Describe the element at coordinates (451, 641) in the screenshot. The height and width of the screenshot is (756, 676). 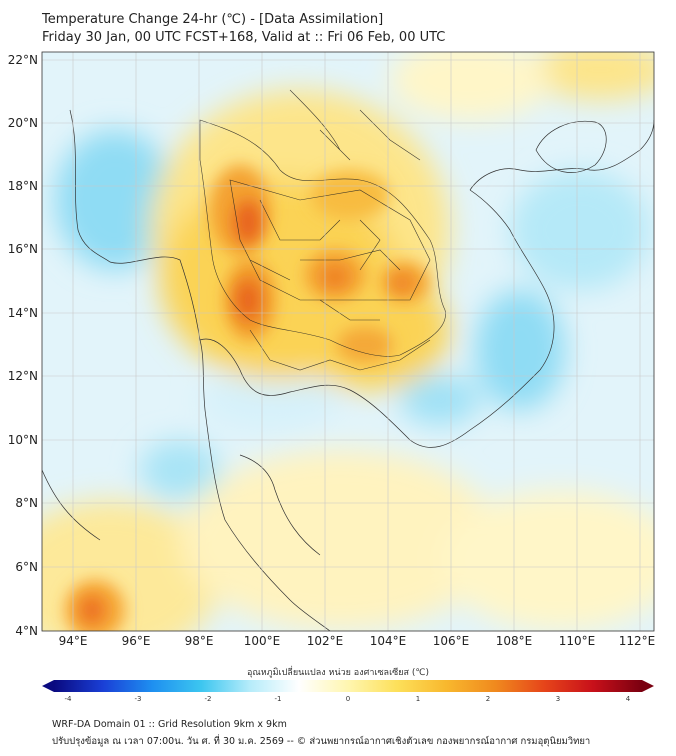
I see `lon-label: 106°E` at that location.